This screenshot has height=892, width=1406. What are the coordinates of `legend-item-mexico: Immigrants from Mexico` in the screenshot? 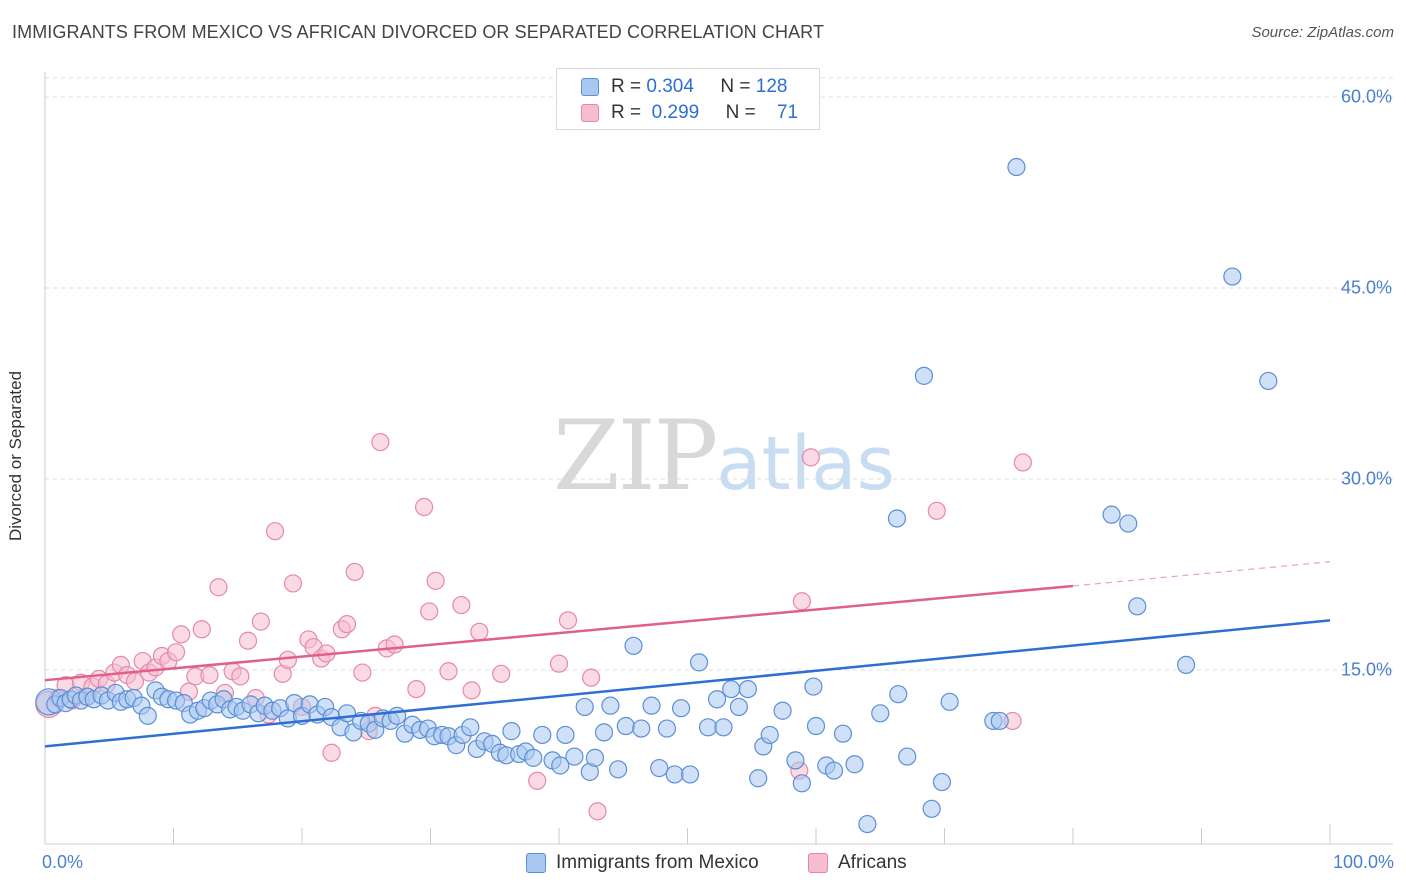 It's located at (642, 863).